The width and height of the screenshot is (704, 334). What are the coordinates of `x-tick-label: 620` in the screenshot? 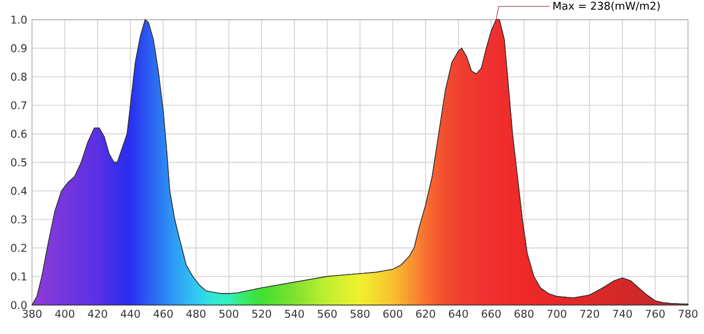 It's located at (426, 314).